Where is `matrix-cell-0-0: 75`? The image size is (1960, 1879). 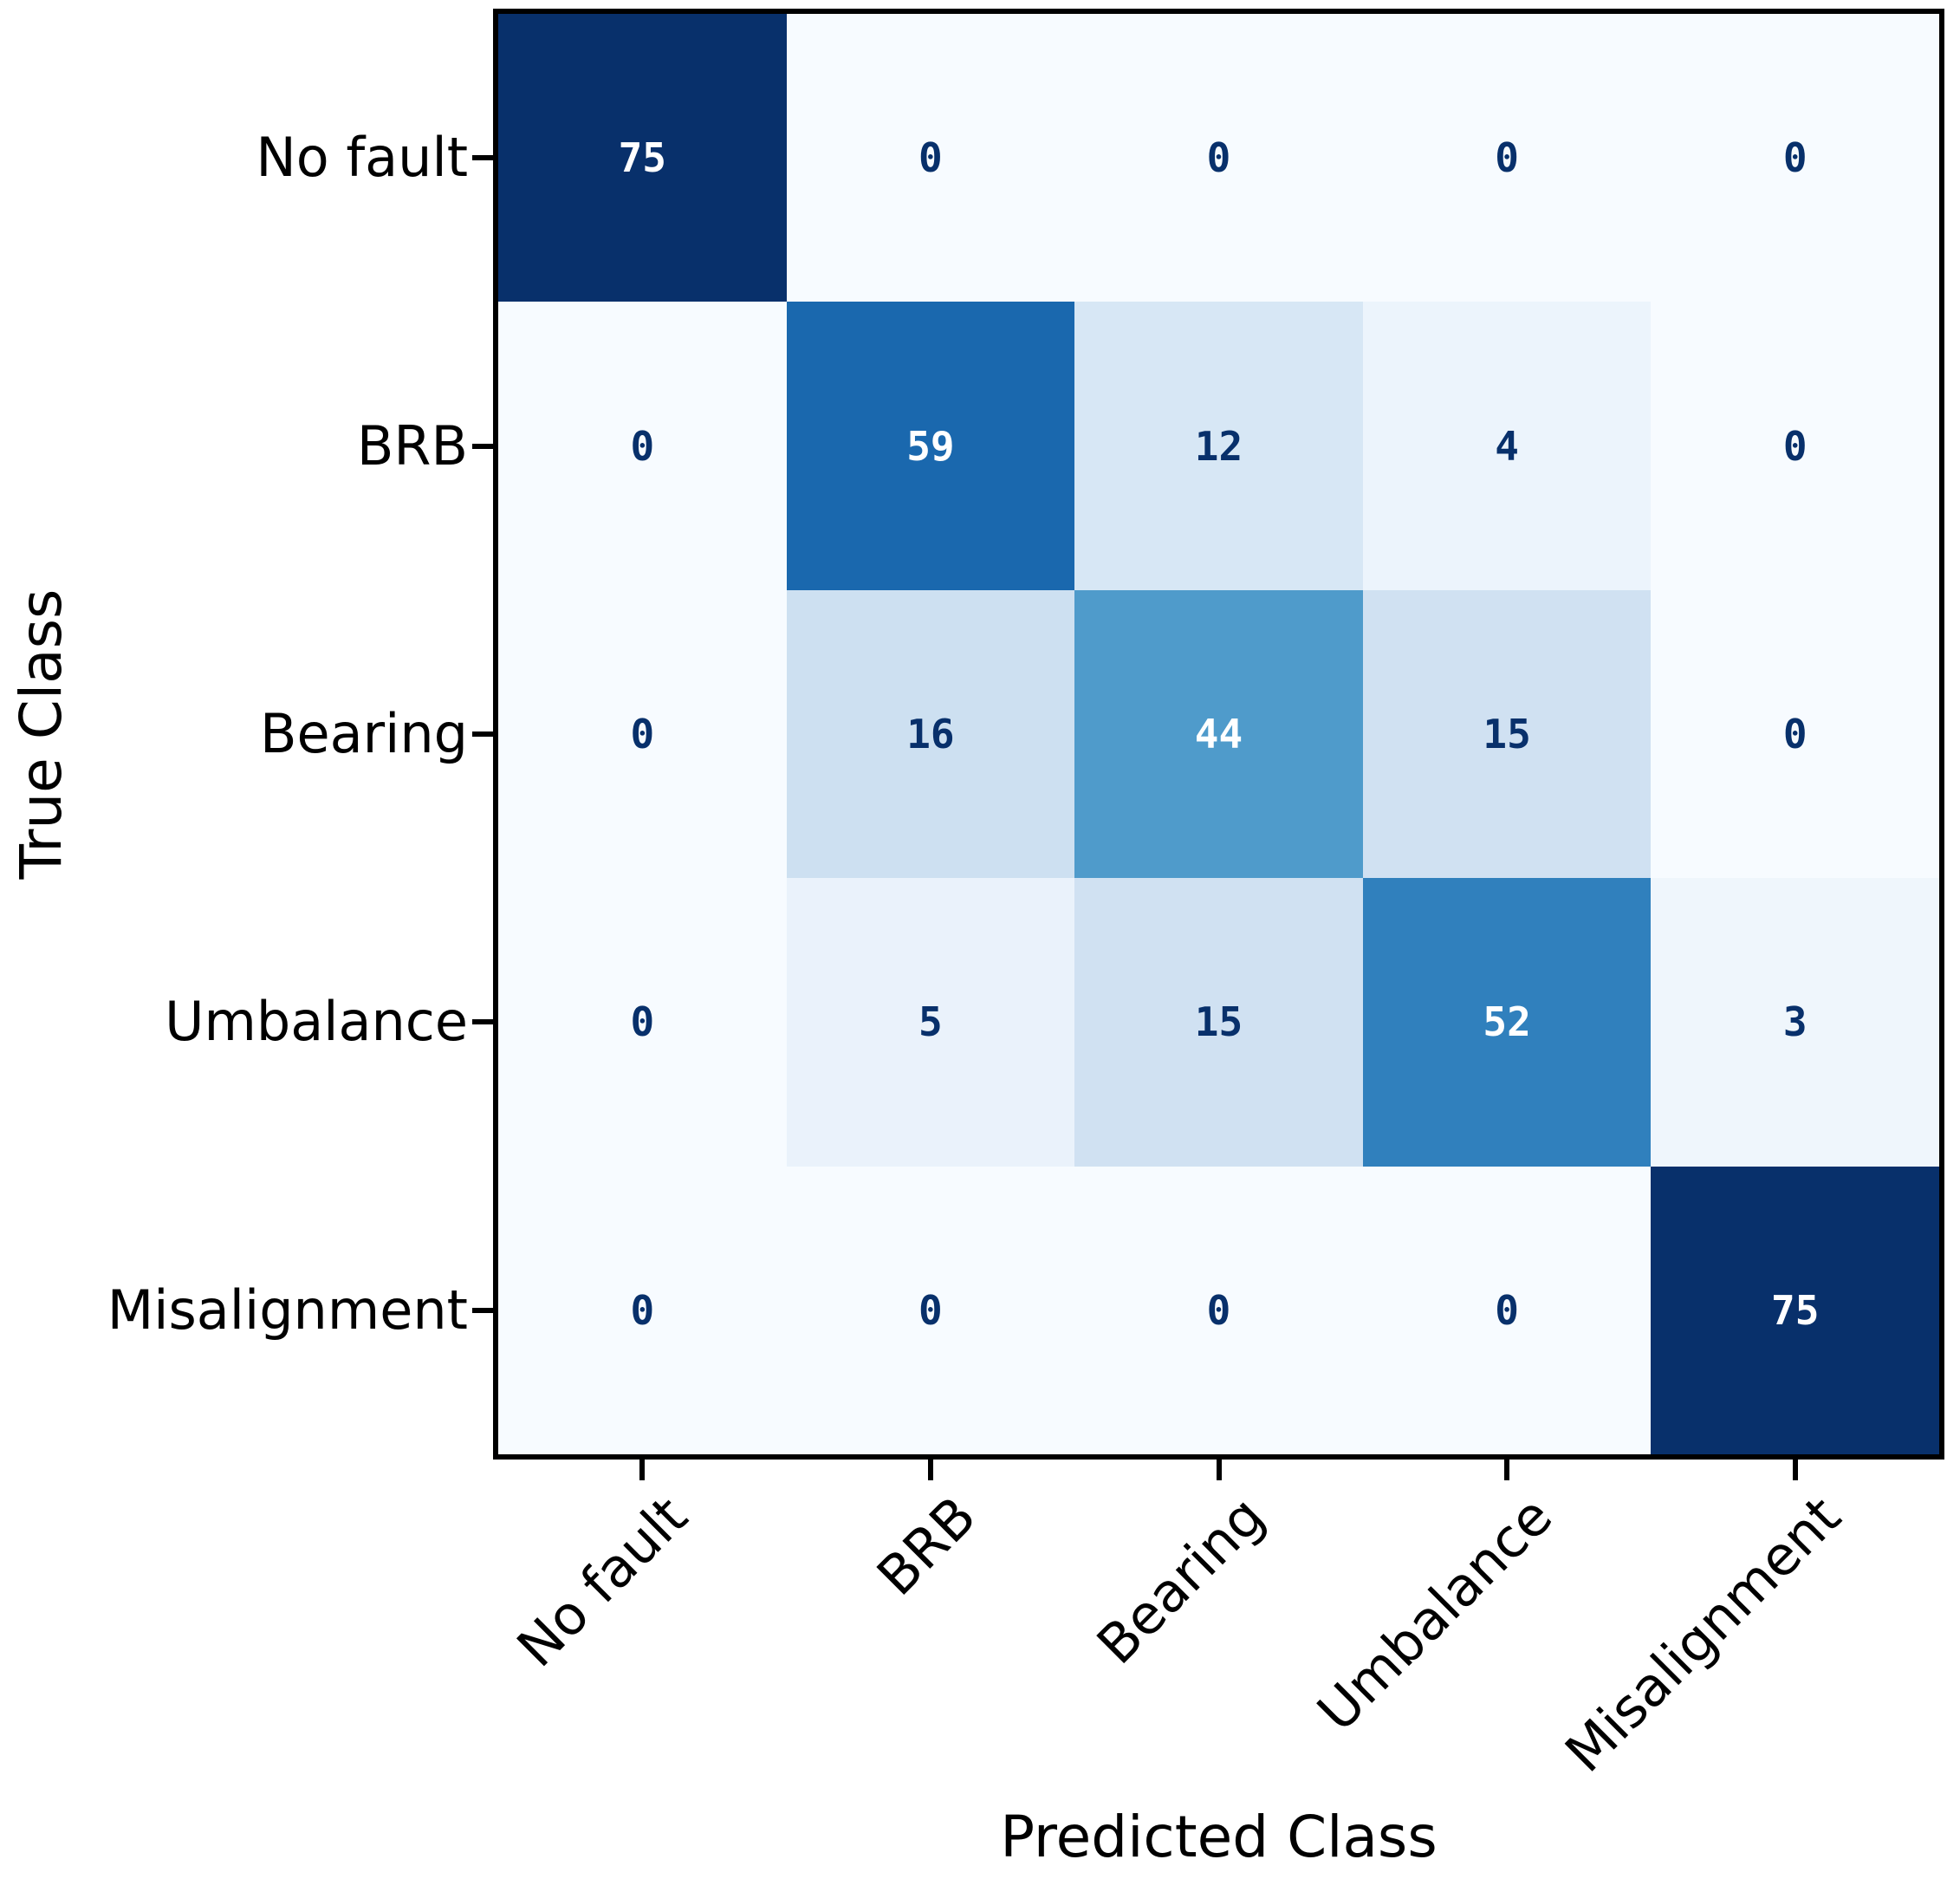 matrix-cell-0-0: 75 is located at coordinates (642, 158).